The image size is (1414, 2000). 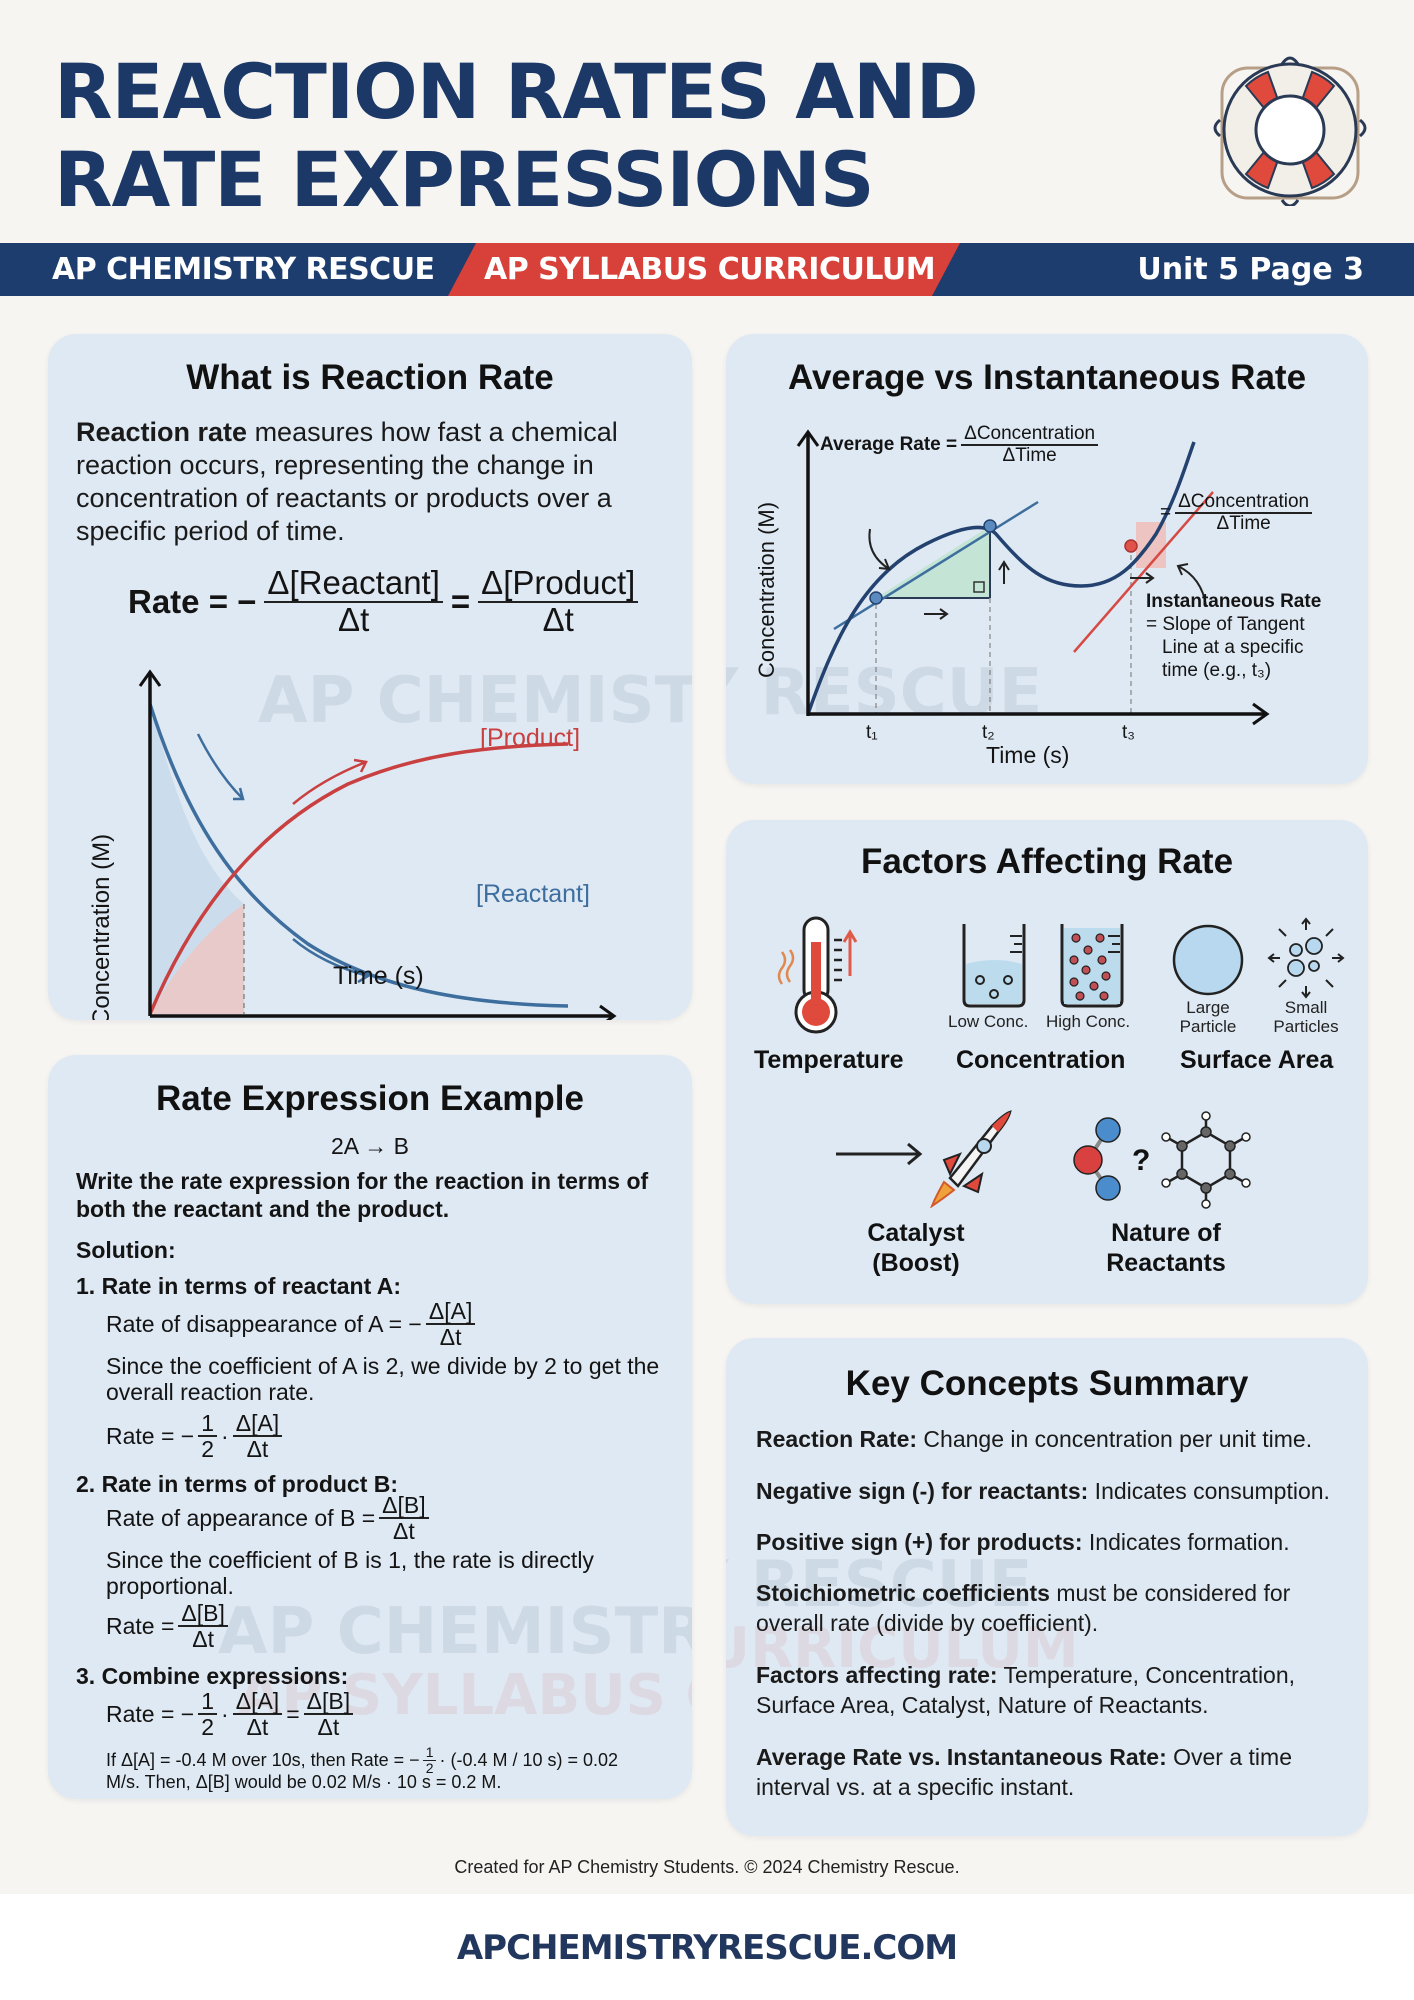 I want to click on average-rate-fraction: ΔConcentration ΔTime, so click(x=1030, y=445).